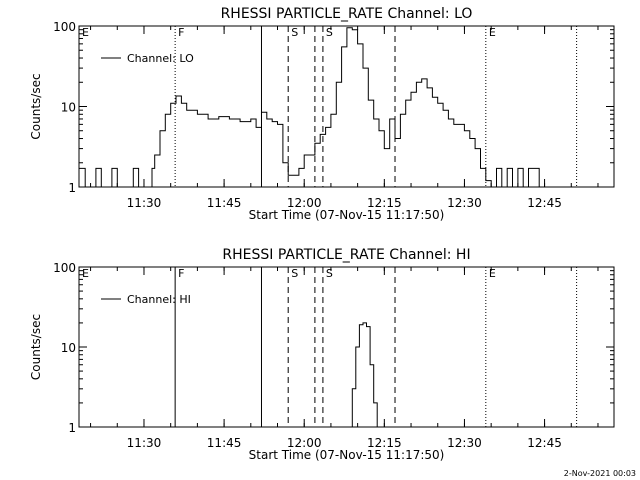  Describe the element at coordinates (599, 473) in the screenshot. I see `footer-timestamp: 2-Nov-2021 00:03` at that location.